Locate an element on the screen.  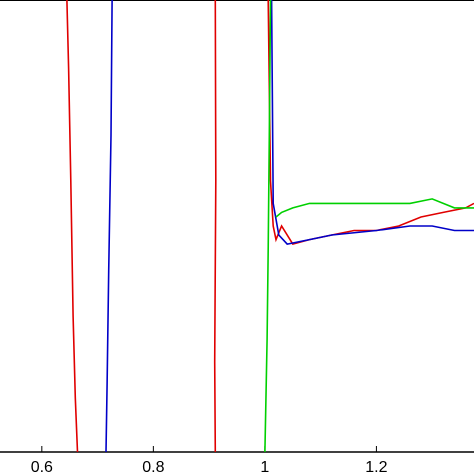
x-tick-label: 1.2 is located at coordinates (376, 466).